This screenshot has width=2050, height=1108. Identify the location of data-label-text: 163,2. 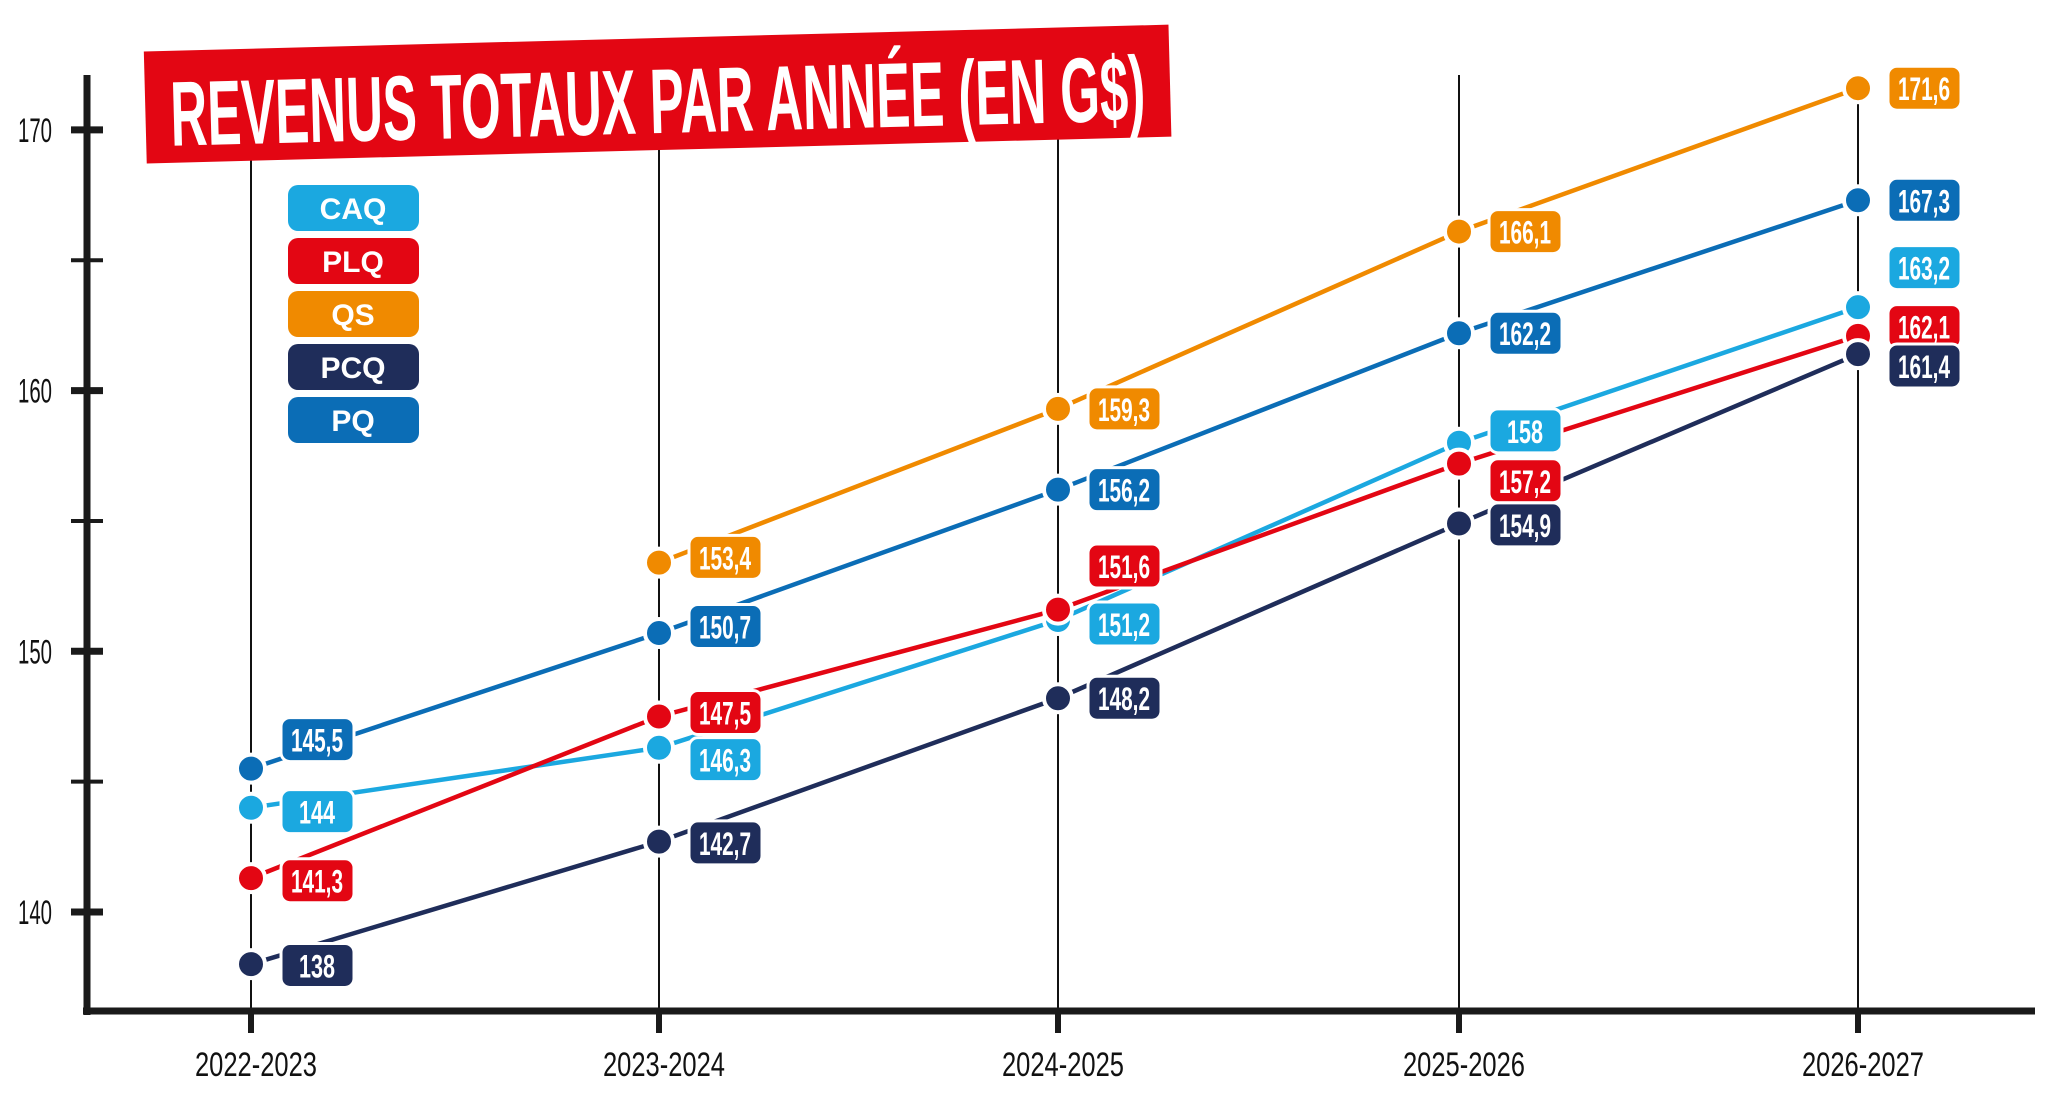
(1924, 269).